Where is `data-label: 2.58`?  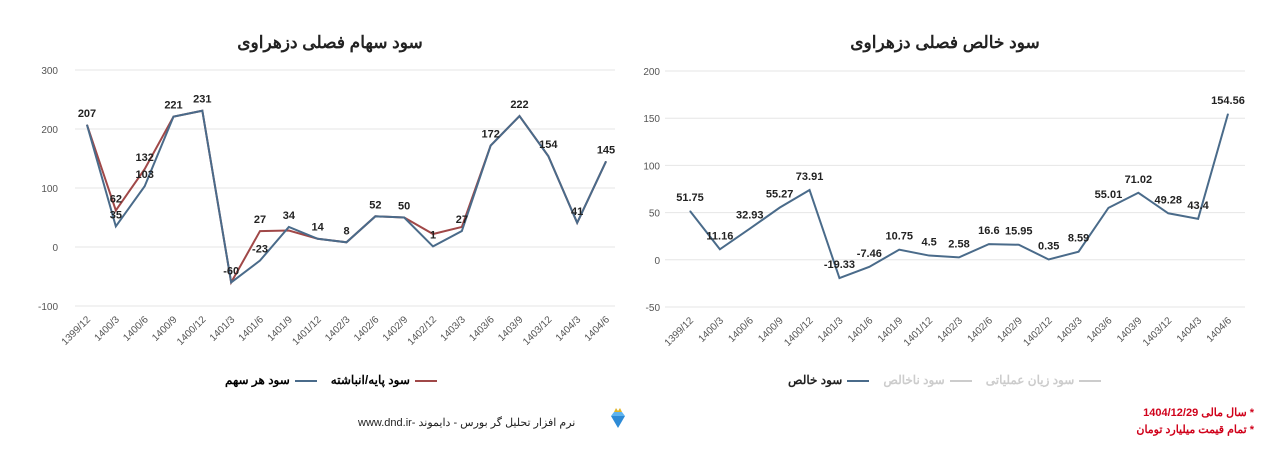 data-label: 2.58 is located at coordinates (958, 244).